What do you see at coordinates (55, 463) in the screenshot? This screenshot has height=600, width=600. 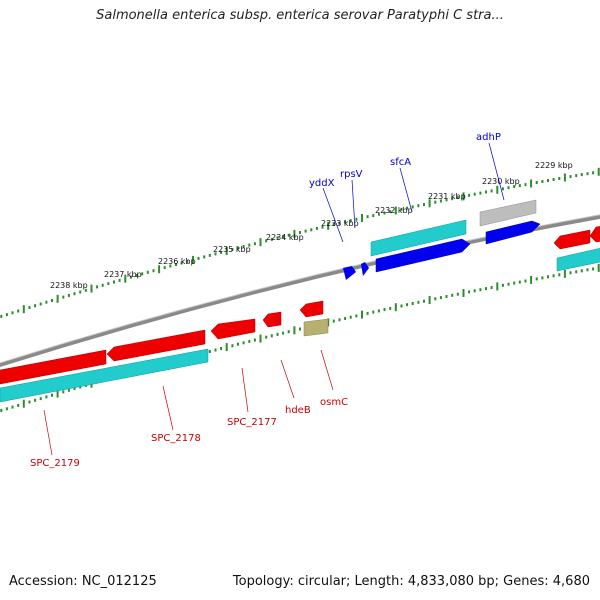 I see `gene-label-SPC_2179: SPC_2179` at bounding box center [55, 463].